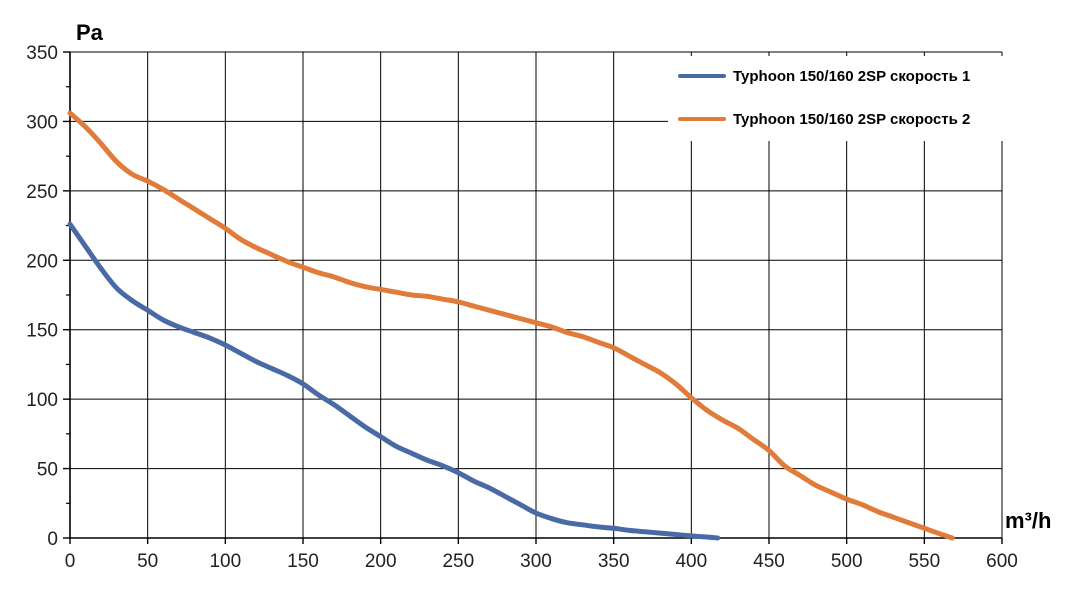 This screenshot has width=1083, height=603. I want to click on x-tick-label: 550, so click(924, 561).